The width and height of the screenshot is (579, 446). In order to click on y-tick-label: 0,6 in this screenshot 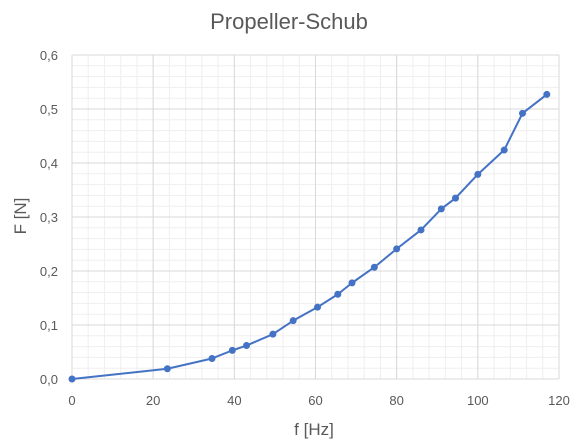, I will do `click(49, 55)`.